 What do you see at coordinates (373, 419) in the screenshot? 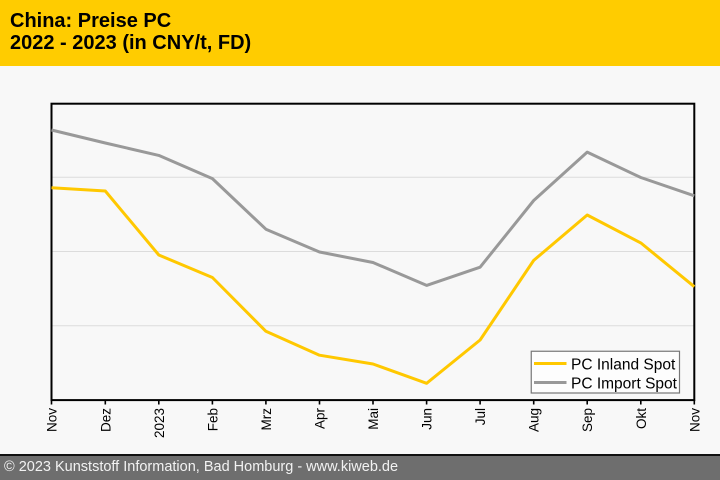
I see `svg-text: Mai` at bounding box center [373, 419].